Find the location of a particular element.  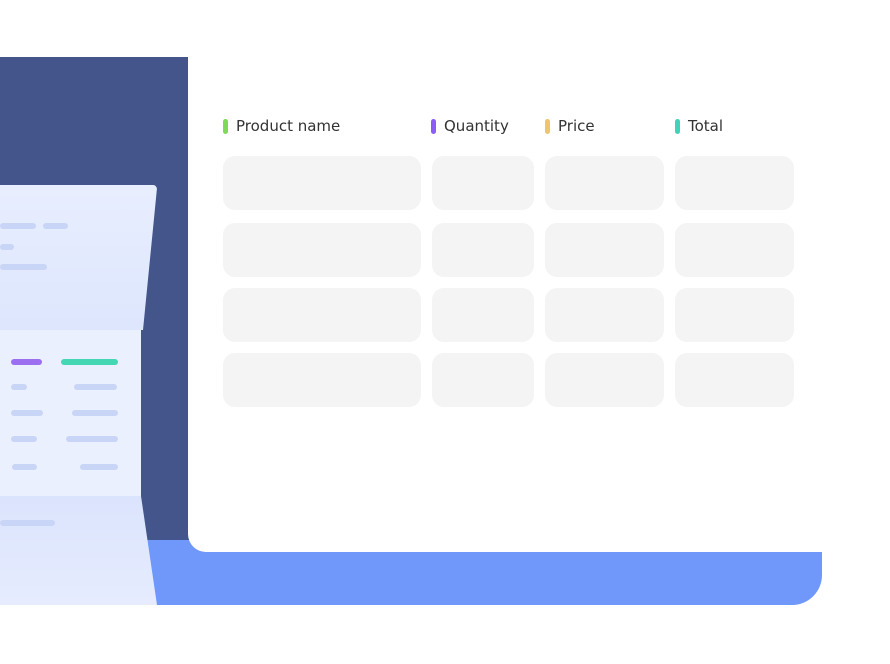

document-top-fold is located at coordinates (78, 257).